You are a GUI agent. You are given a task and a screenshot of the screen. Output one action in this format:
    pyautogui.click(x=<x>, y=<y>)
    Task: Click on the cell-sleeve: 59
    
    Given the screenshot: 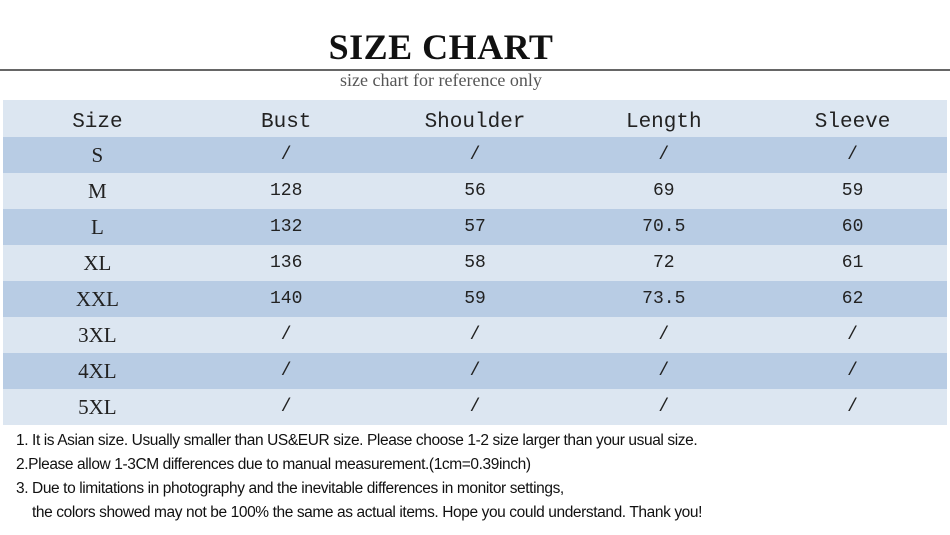 What is the action you would take?
    pyautogui.click(x=852, y=191)
    